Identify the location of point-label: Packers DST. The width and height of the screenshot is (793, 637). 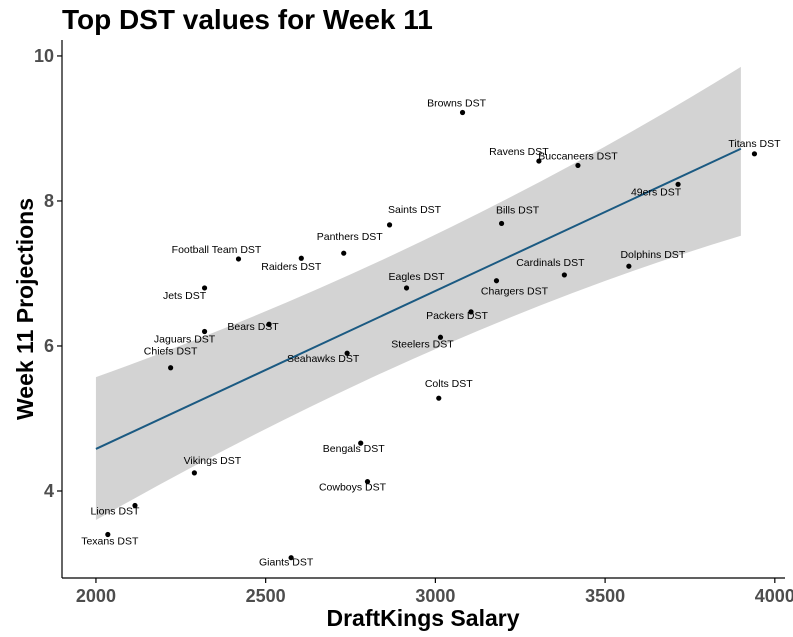
(457, 316).